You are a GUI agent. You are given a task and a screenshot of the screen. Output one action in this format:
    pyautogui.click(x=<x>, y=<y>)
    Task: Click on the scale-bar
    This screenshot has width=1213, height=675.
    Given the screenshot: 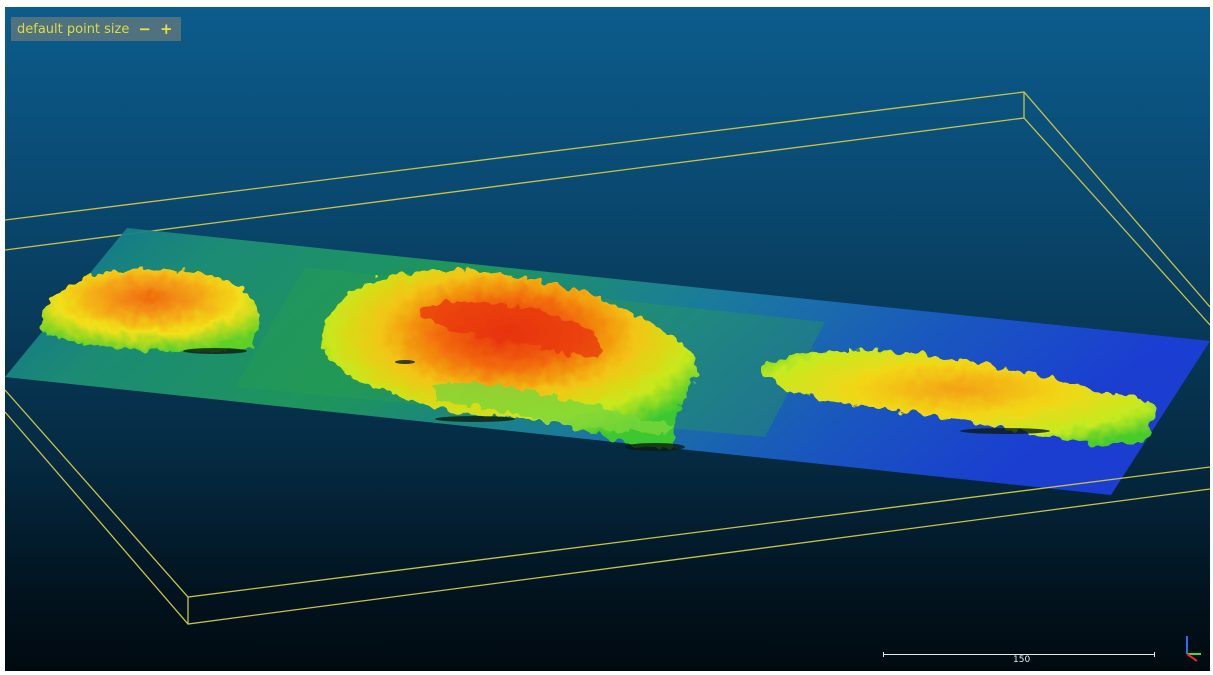 What is the action you would take?
    pyautogui.click(x=1019, y=657)
    